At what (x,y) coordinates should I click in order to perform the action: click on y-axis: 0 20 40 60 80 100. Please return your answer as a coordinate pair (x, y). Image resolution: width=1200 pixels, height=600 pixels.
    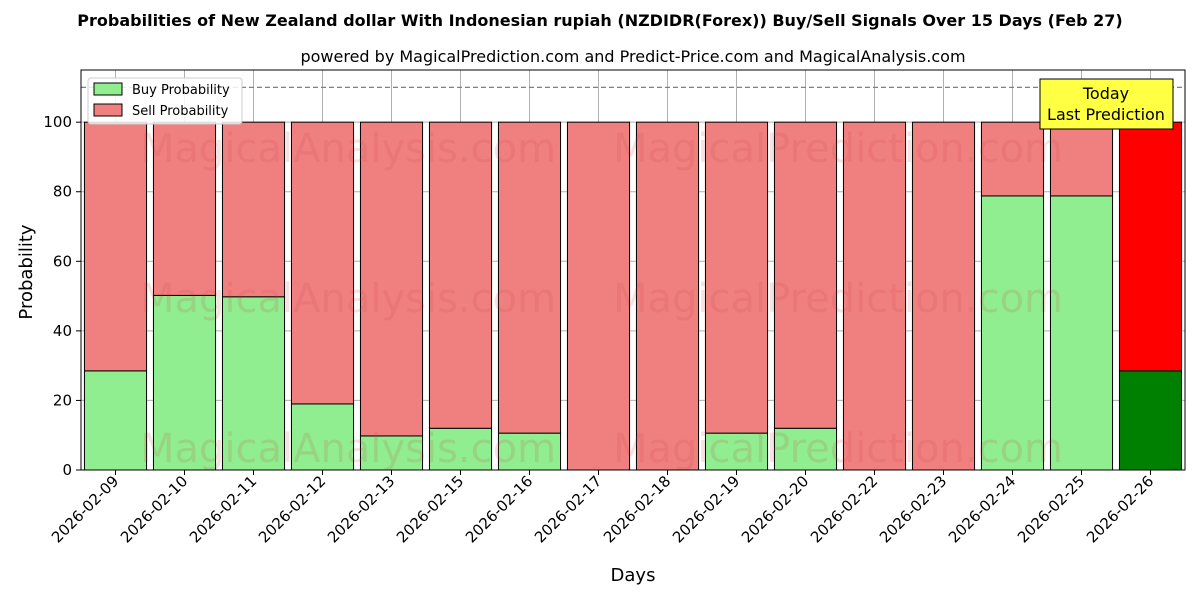
    Looking at the image, I should click on (62, 296).